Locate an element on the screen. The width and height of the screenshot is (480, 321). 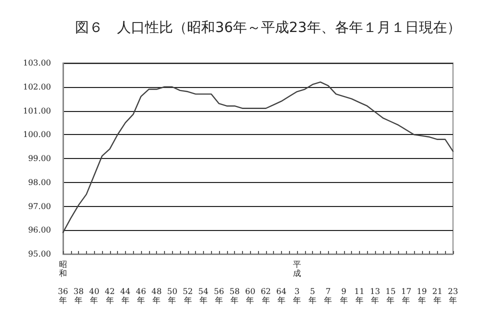
y-tick-label: 101.00 is located at coordinates (37, 111).